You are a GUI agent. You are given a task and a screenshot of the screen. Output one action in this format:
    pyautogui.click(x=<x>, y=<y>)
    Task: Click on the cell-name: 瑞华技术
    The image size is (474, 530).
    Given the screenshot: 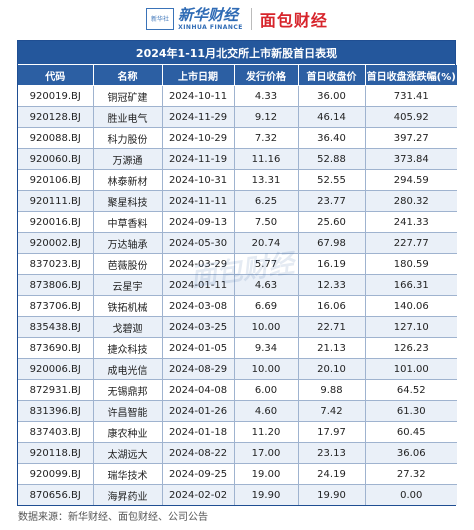 What is the action you would take?
    pyautogui.click(x=128, y=474)
    